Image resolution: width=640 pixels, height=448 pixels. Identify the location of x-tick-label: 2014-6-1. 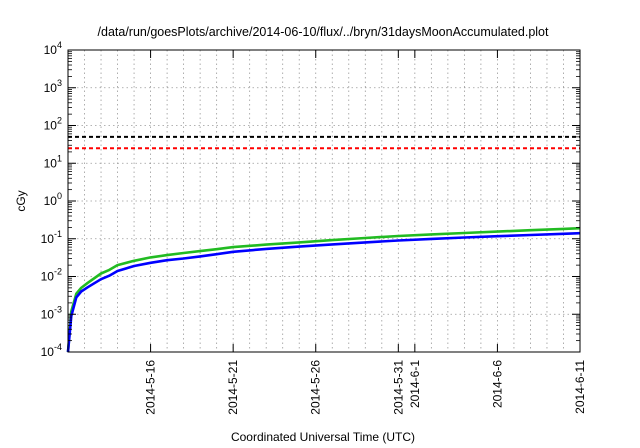
(415, 384).